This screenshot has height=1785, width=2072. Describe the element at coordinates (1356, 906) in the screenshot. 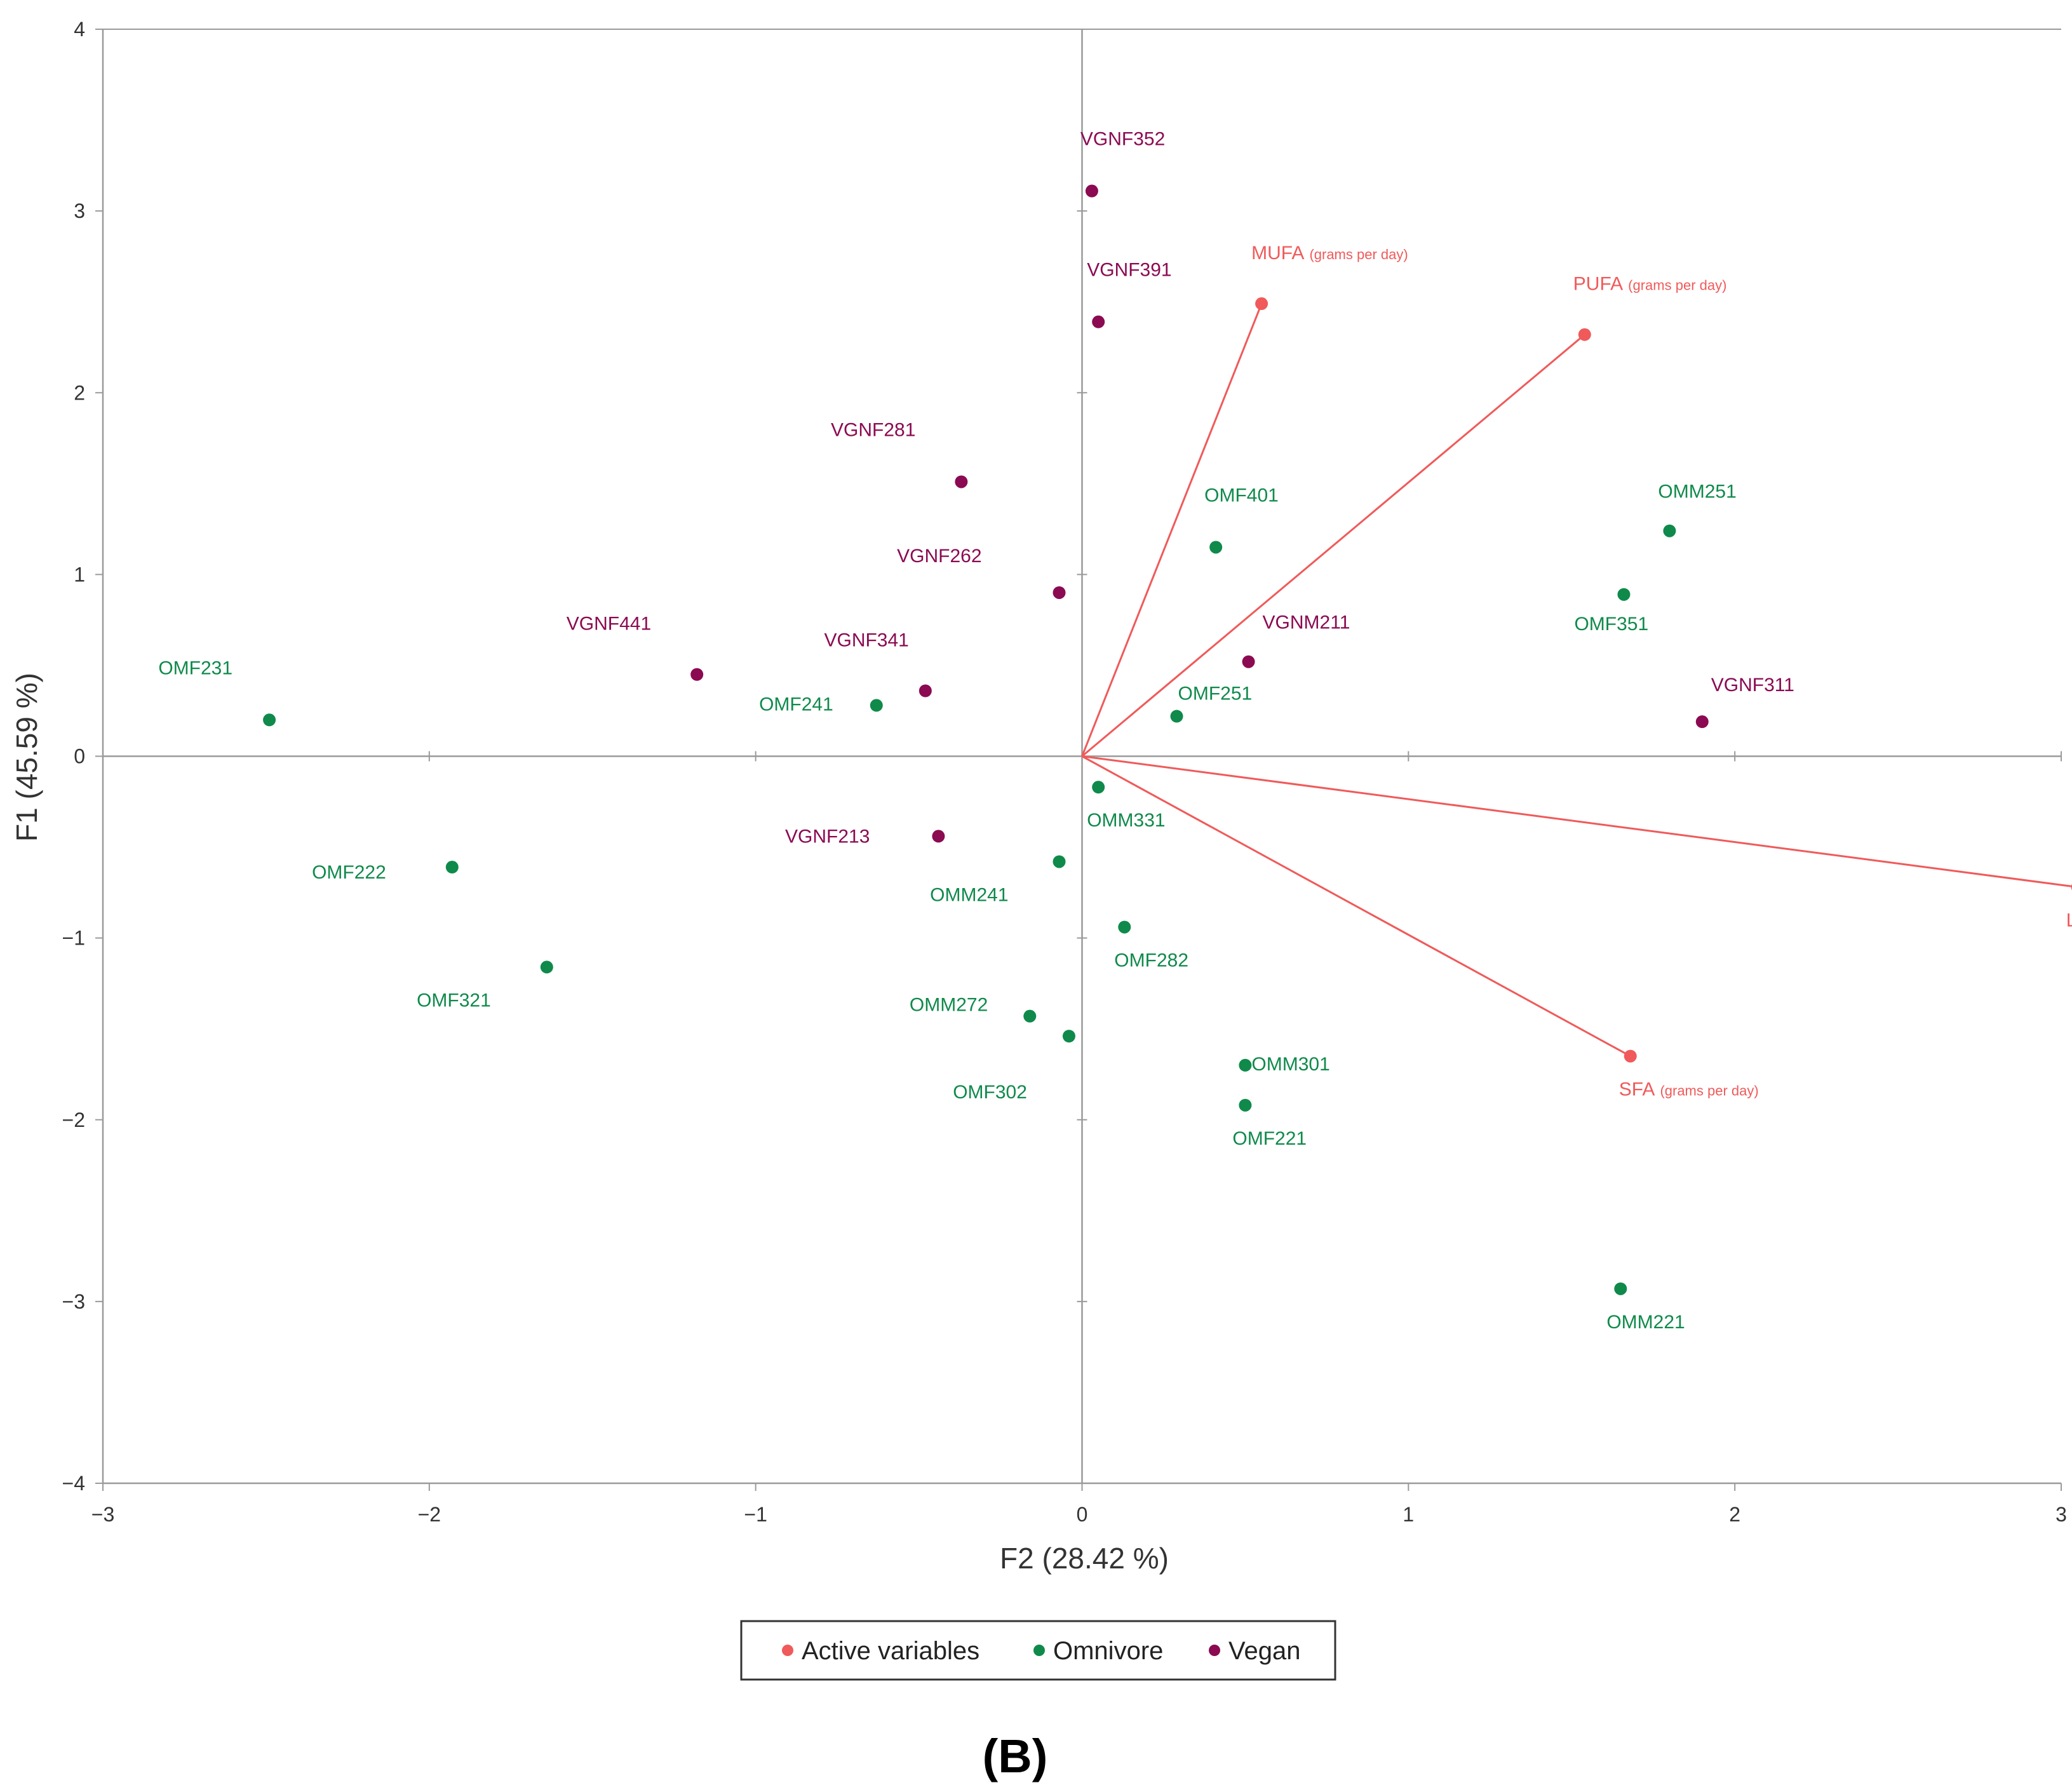

I see `variable-vector-sfa` at that location.